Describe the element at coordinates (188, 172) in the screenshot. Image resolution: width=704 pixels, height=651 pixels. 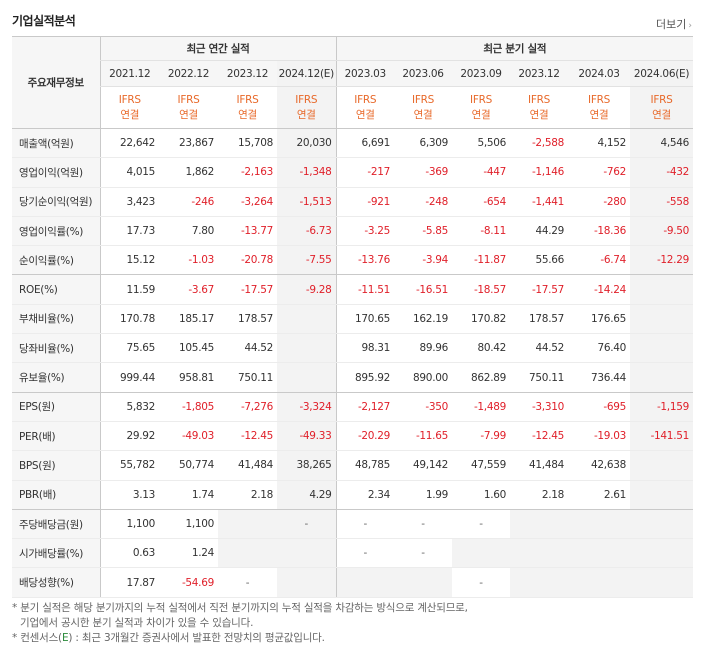
I see `table-cell: 1,862` at that location.